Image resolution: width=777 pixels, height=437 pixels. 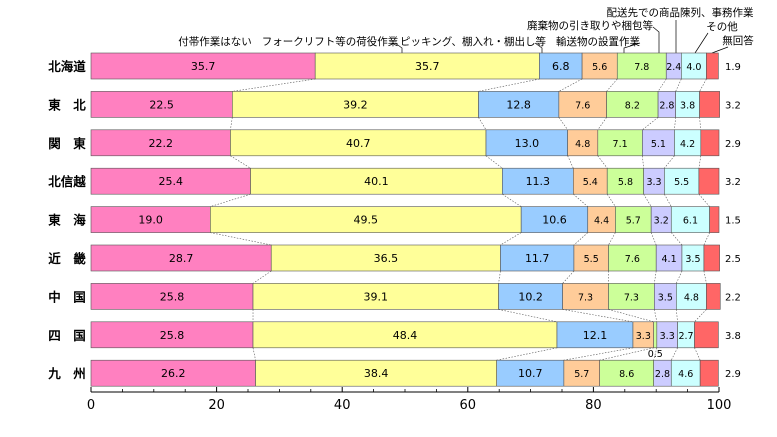 What do you see at coordinates (733, 67) in the screenshot?
I see `data-label: 1.9` at bounding box center [733, 67].